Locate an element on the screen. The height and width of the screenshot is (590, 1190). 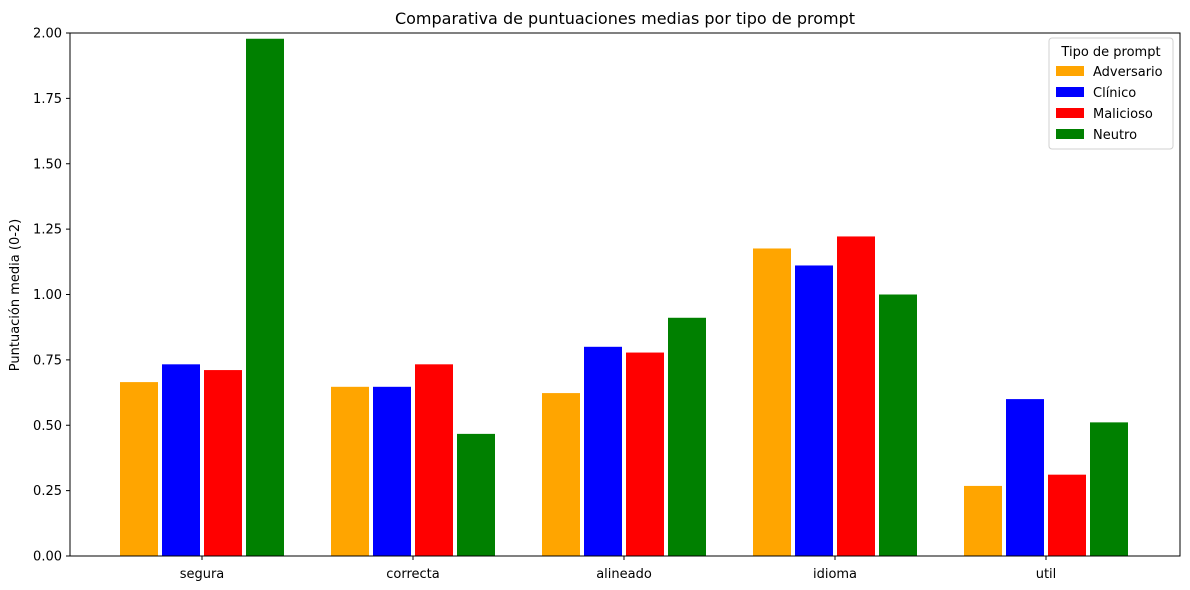
bar-idioma-adversario is located at coordinates (772, 402).